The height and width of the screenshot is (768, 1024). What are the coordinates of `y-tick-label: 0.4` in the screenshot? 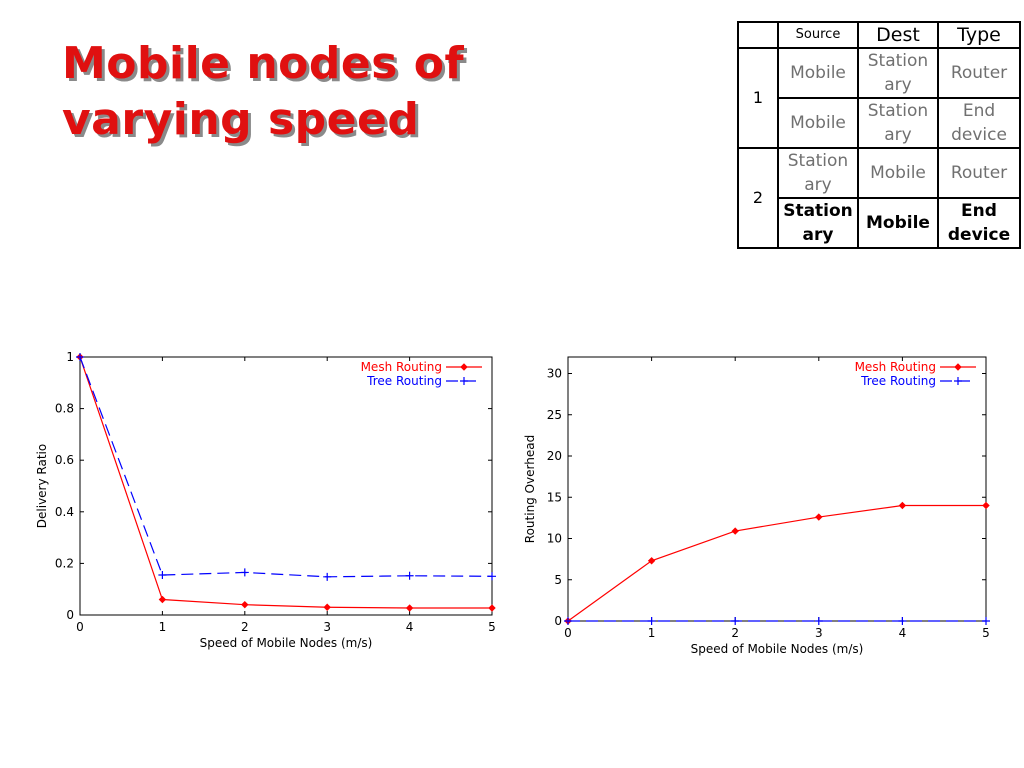 It's located at (64, 512).